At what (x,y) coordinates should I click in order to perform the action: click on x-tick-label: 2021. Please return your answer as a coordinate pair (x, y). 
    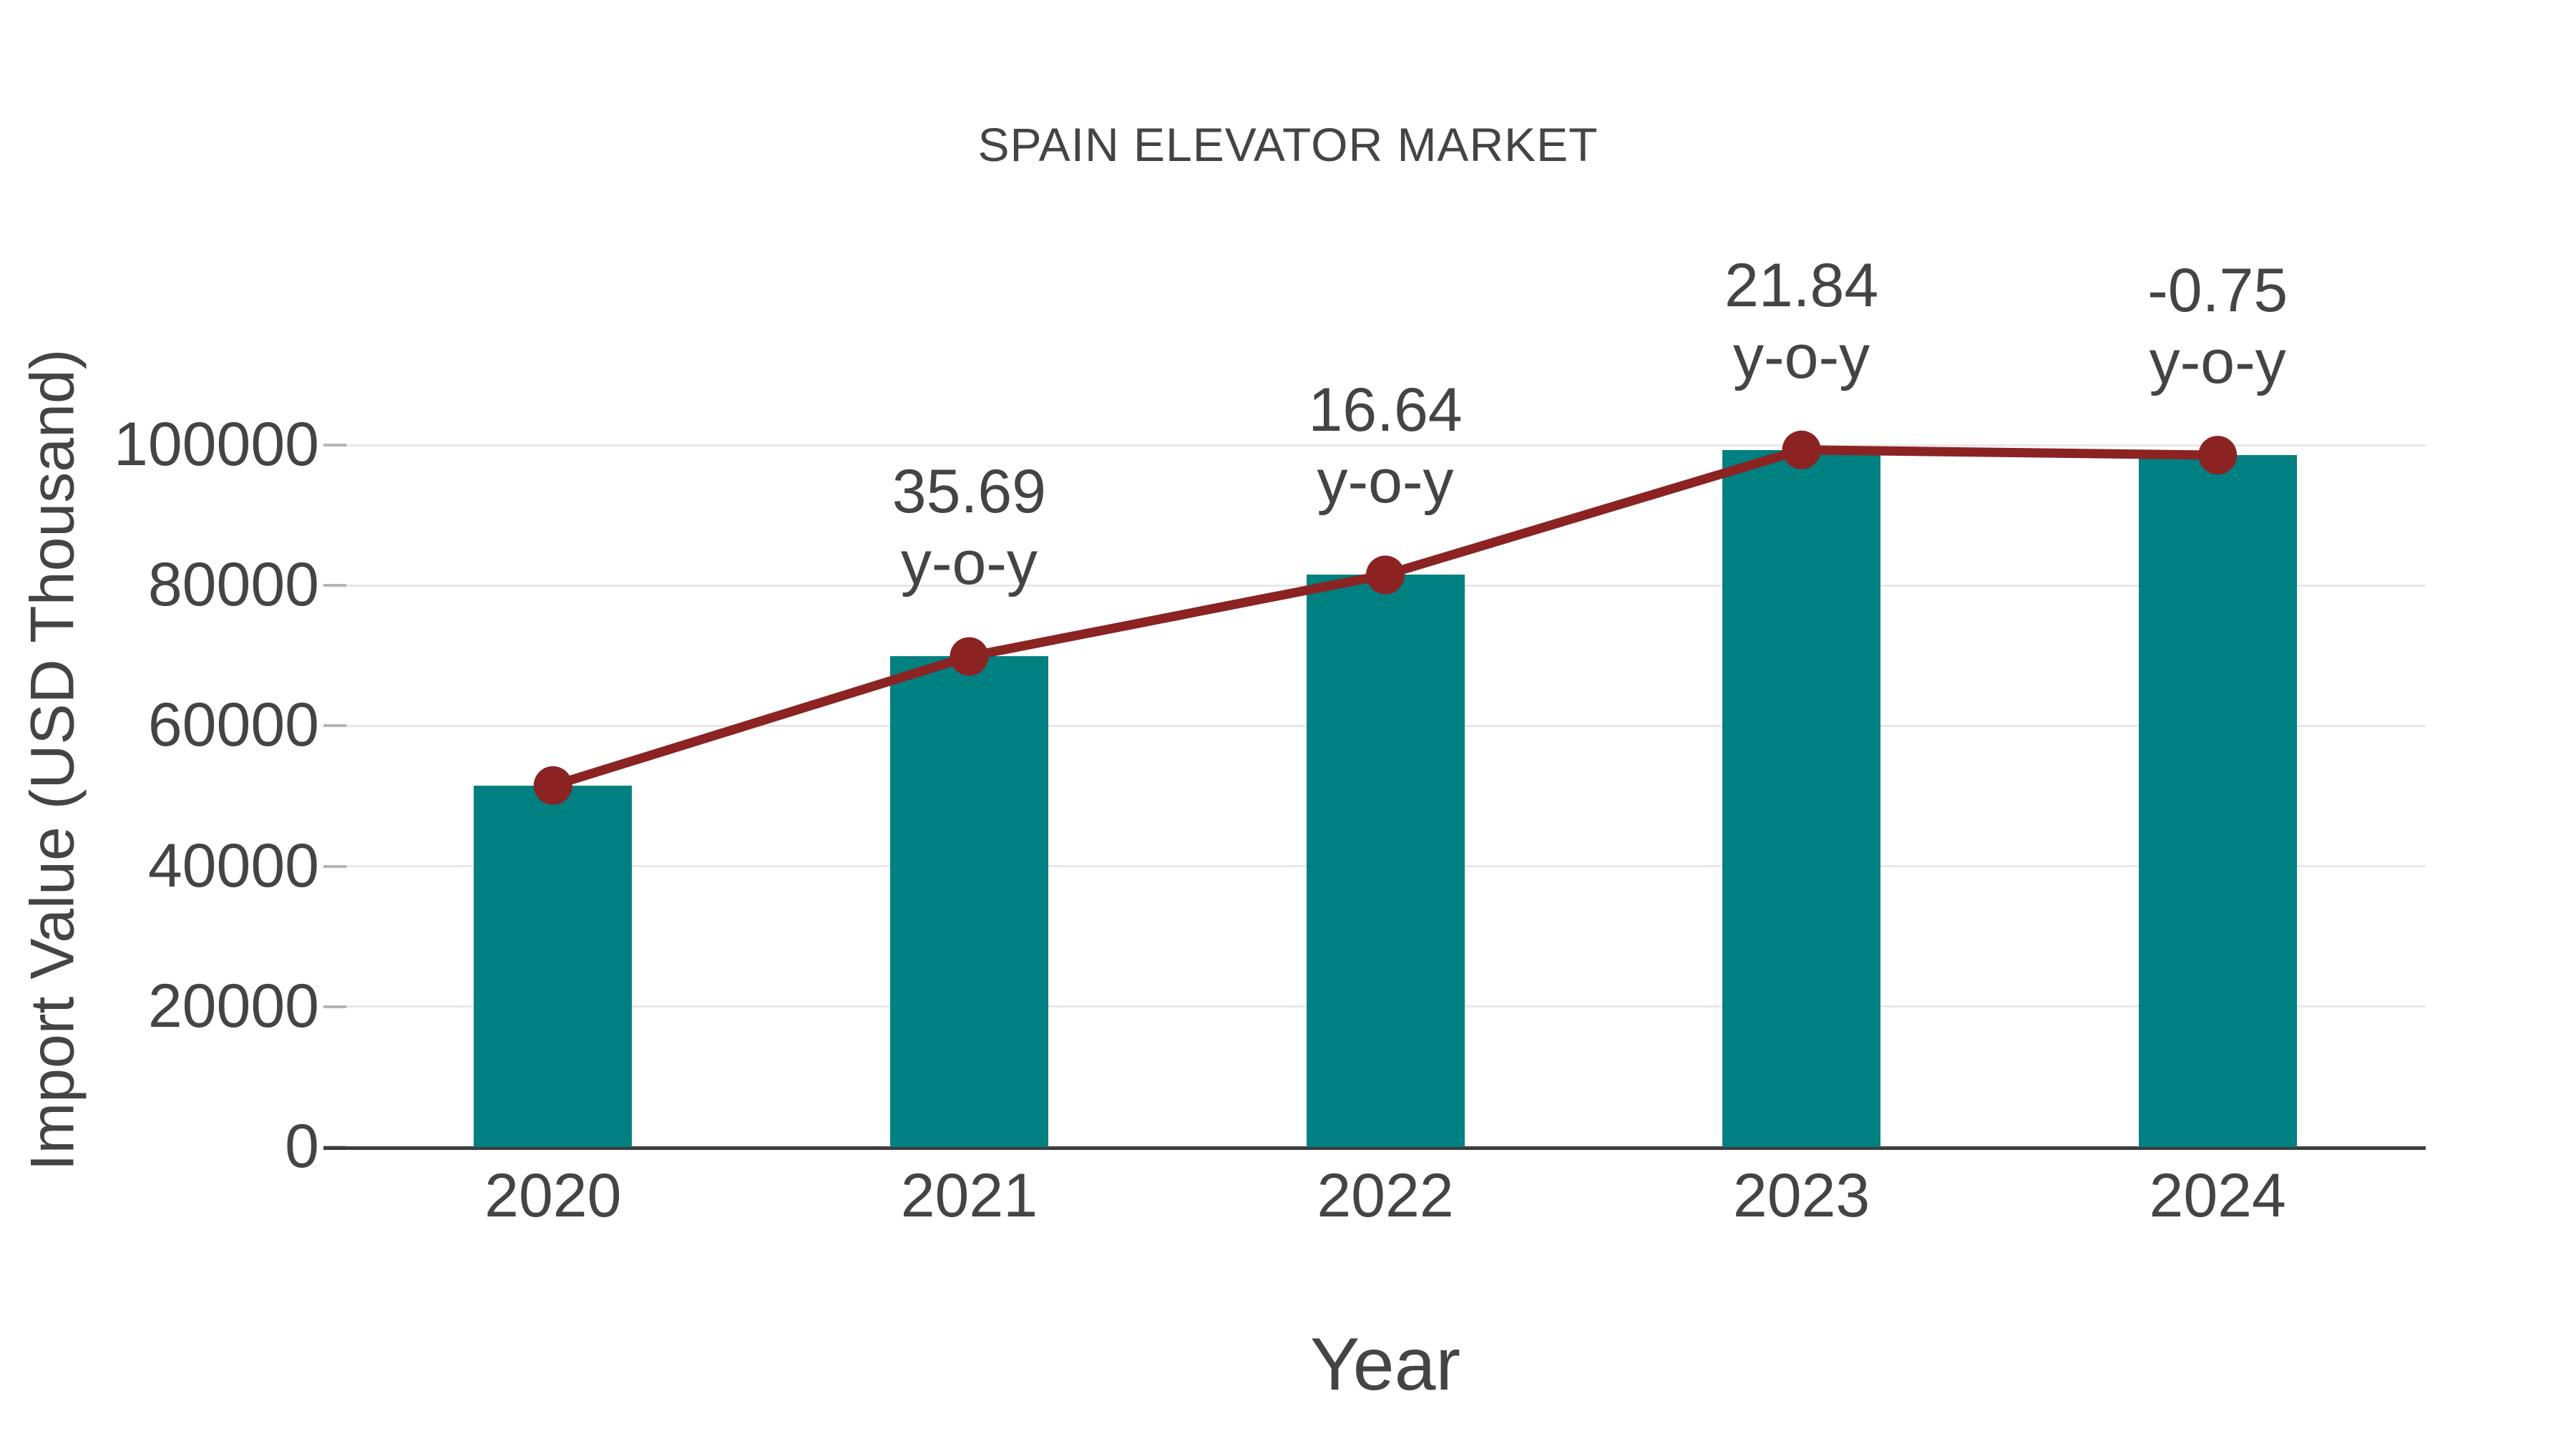
    Looking at the image, I should click on (969, 1195).